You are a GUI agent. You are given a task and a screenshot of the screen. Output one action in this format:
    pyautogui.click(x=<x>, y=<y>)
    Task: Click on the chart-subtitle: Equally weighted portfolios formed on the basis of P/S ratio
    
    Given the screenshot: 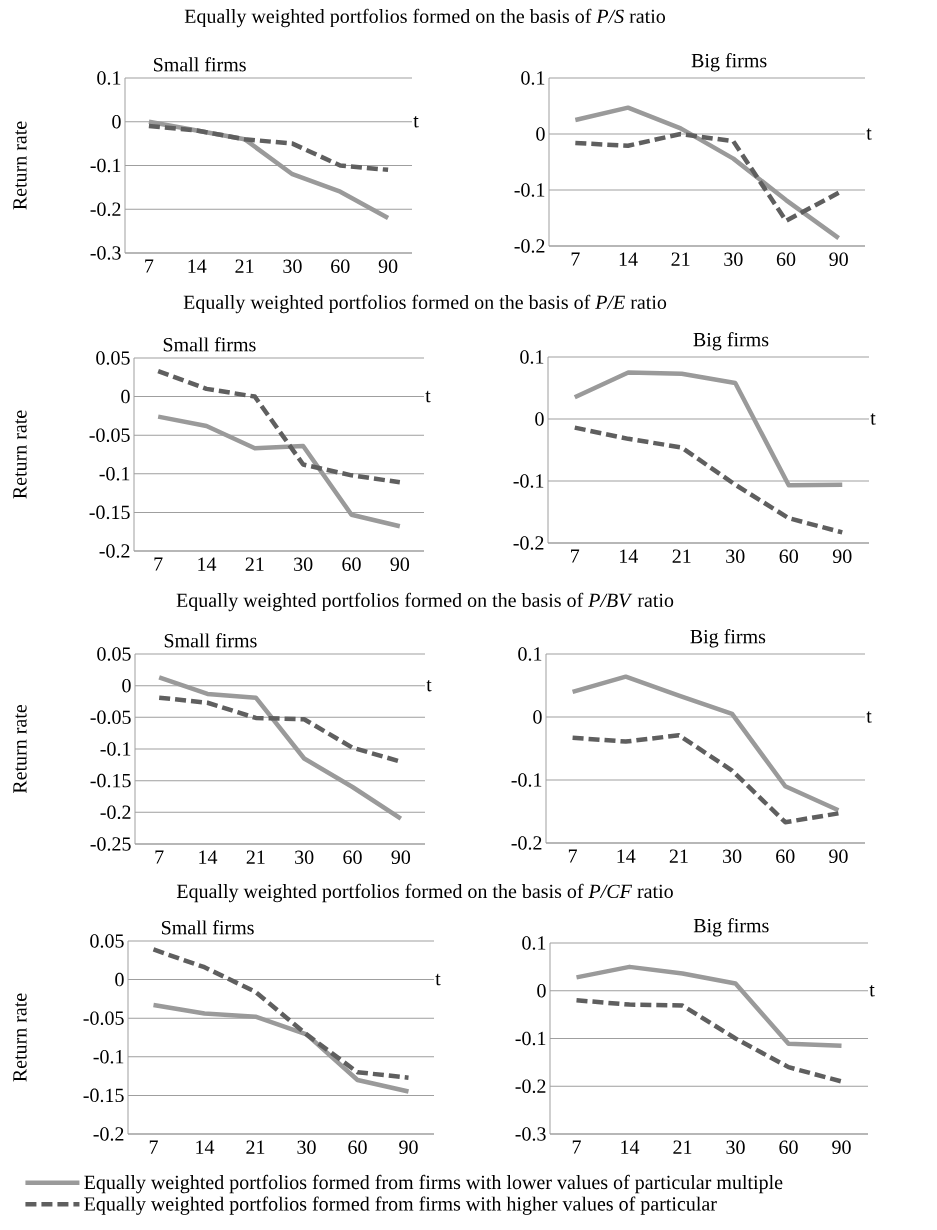 What is the action you would take?
    pyautogui.click(x=425, y=18)
    